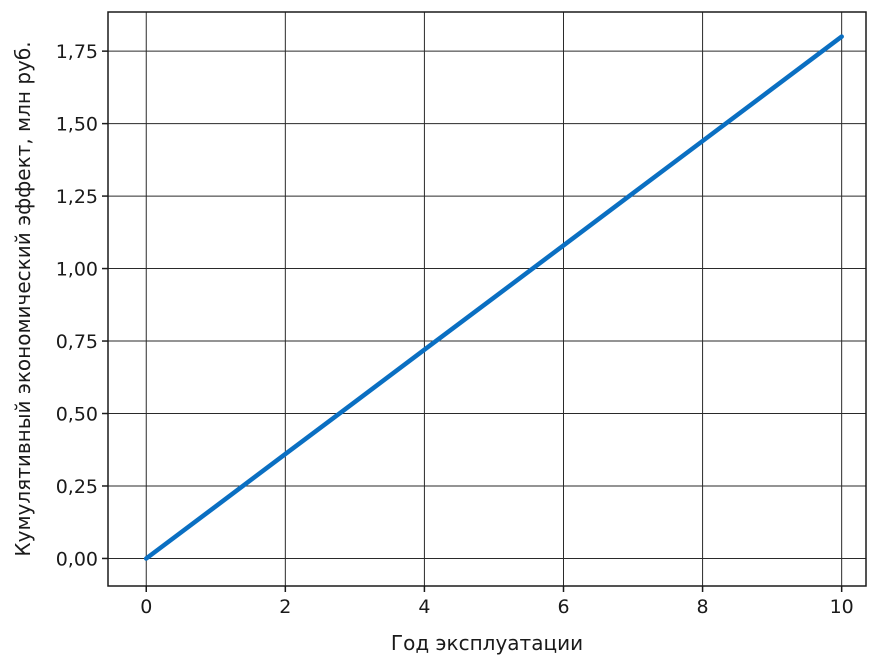 The height and width of the screenshot is (655, 872). Describe the element at coordinates (77, 125) in the screenshot. I see `y-tick-label: 1,50` at that location.